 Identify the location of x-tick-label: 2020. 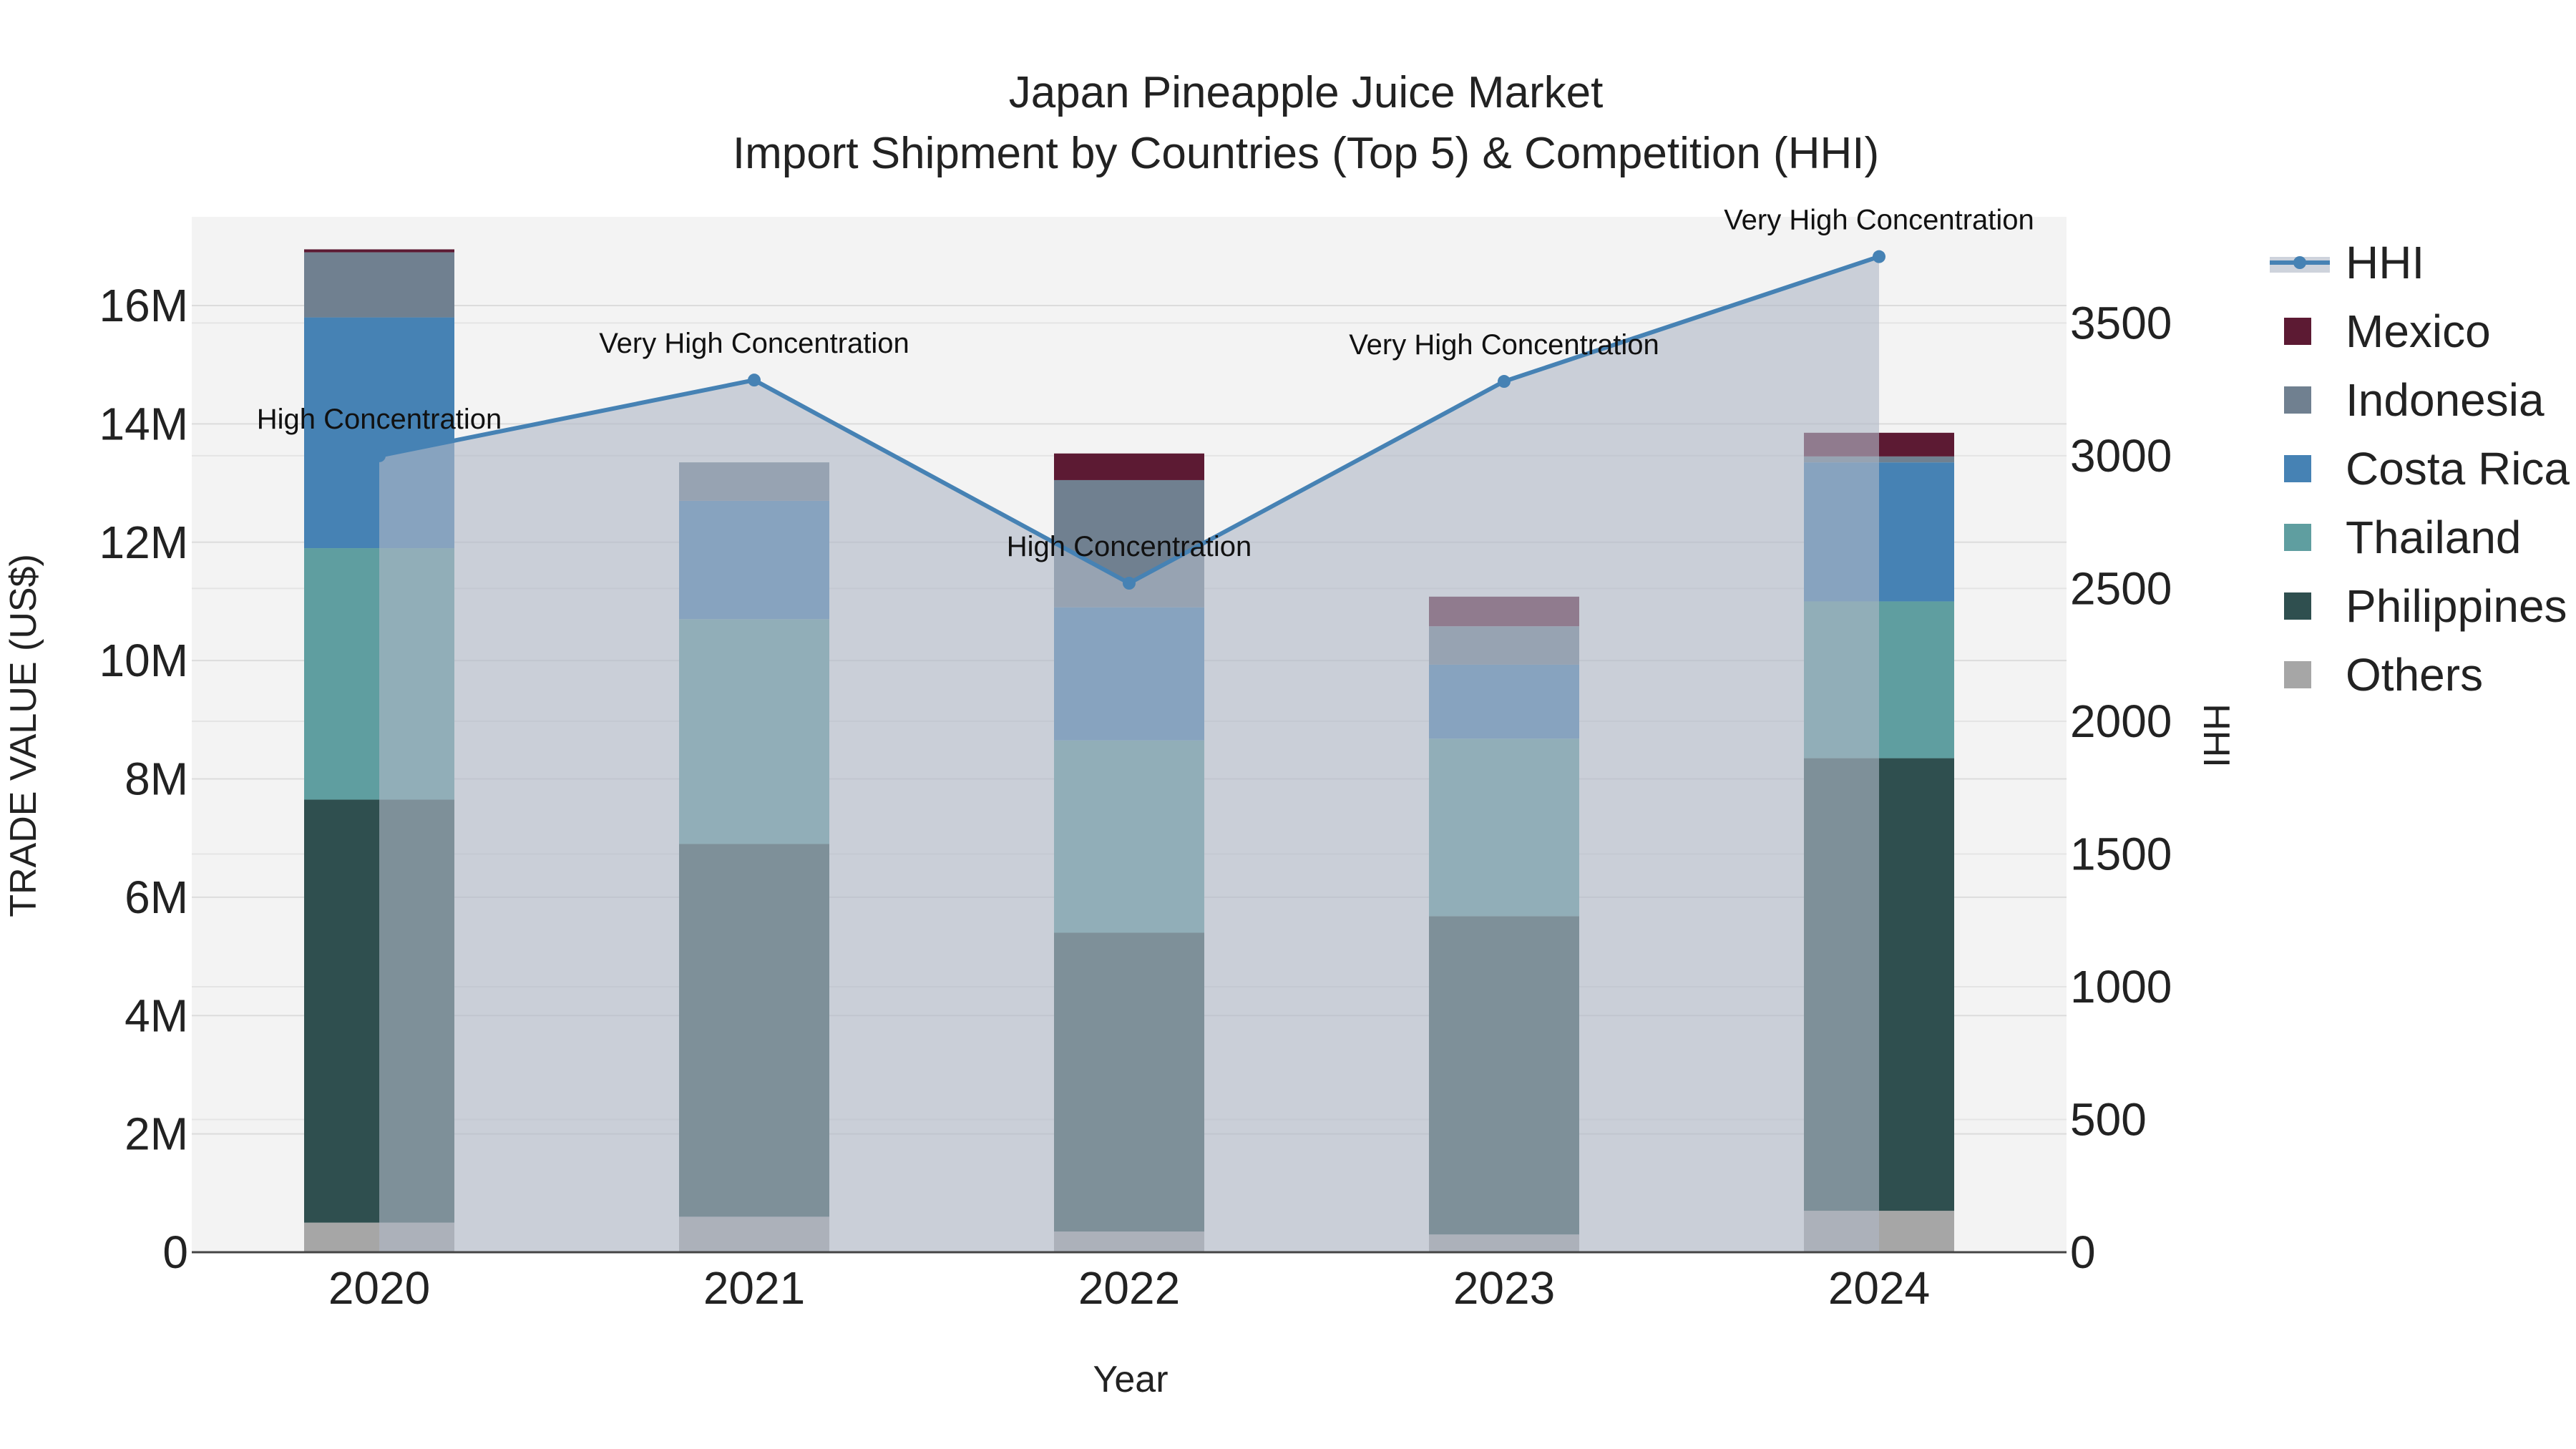
(379, 1288).